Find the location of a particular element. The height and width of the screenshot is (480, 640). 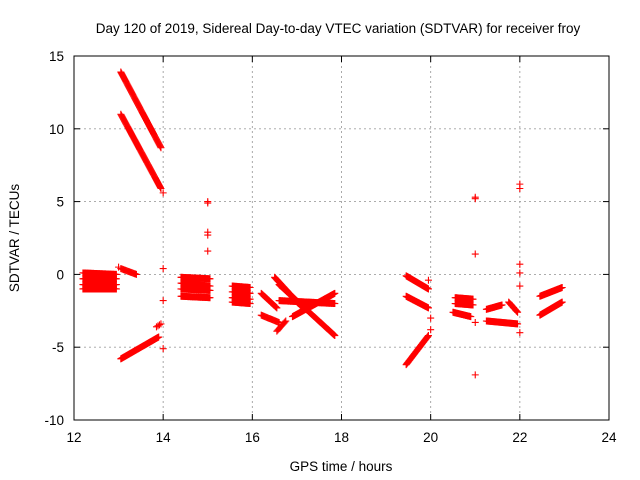

y-tick-label: 10 is located at coordinates (56, 129).